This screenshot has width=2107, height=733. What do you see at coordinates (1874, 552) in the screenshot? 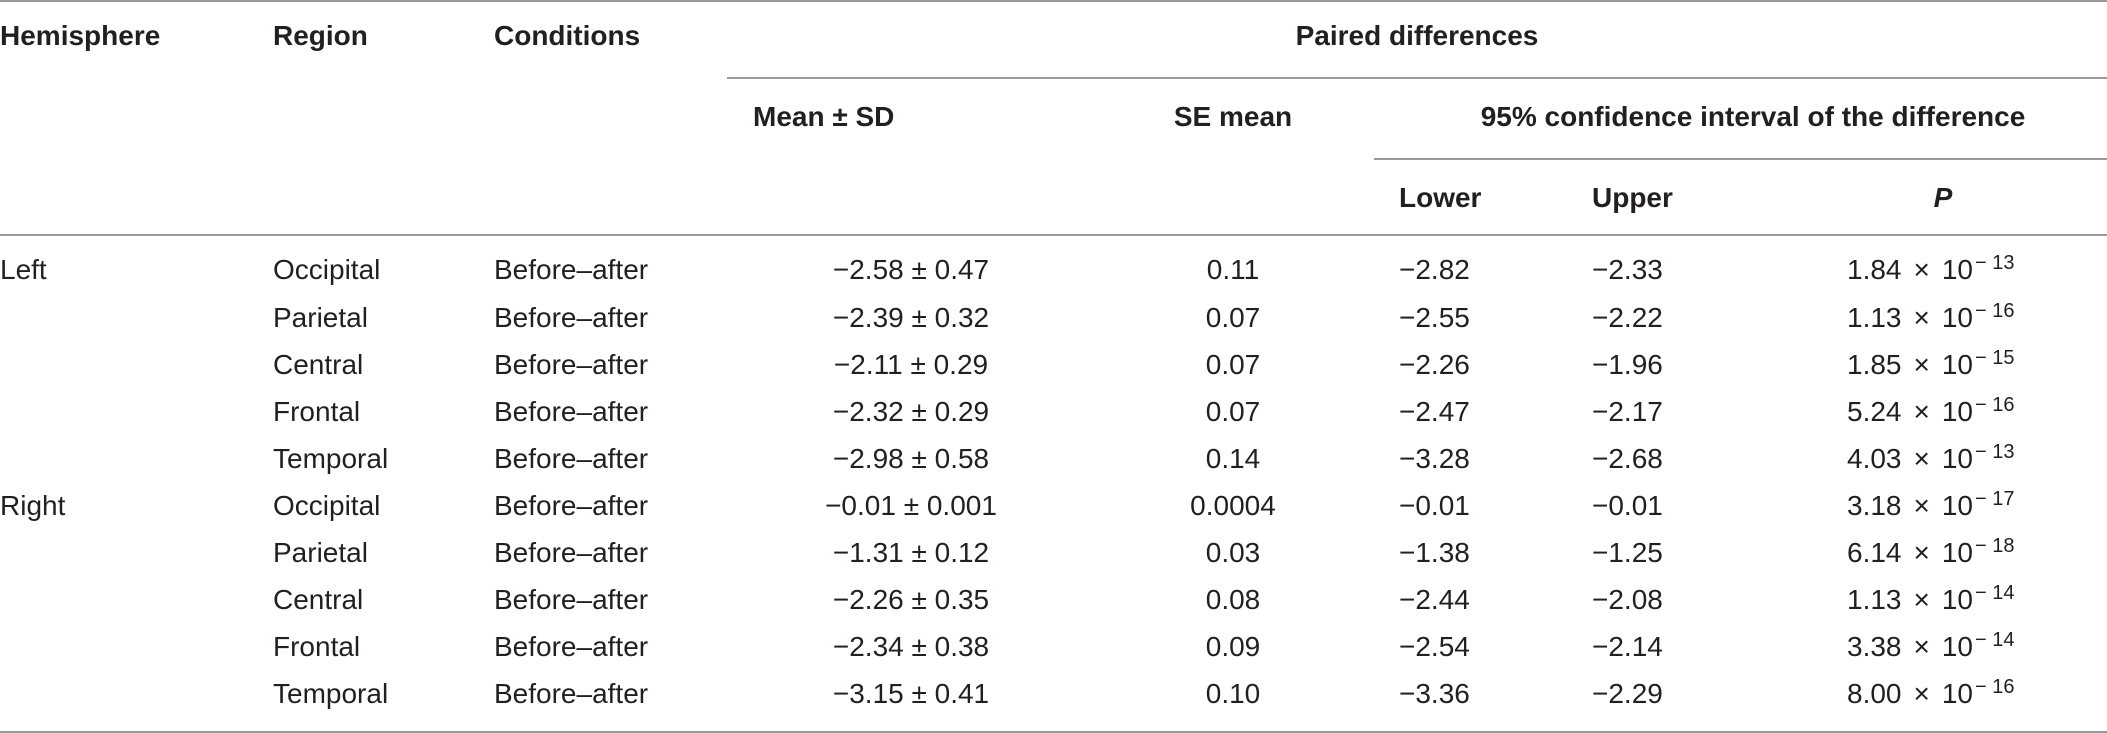
I see `p-mantissa: 6.14` at bounding box center [1874, 552].